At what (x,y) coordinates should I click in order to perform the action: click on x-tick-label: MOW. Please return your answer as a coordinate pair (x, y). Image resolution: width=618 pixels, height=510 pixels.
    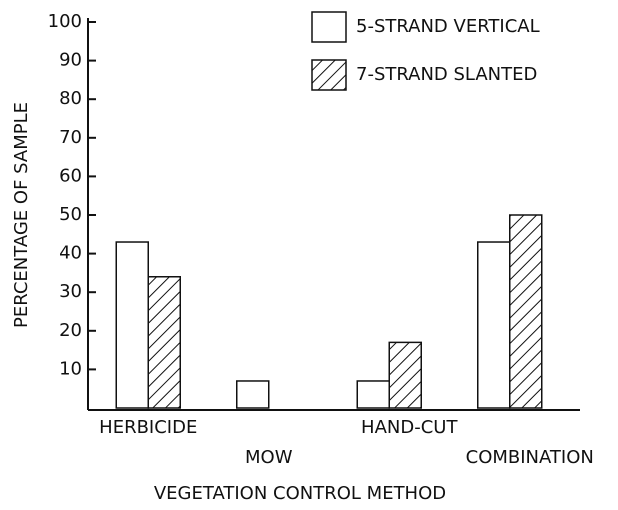
    Looking at the image, I should click on (269, 457).